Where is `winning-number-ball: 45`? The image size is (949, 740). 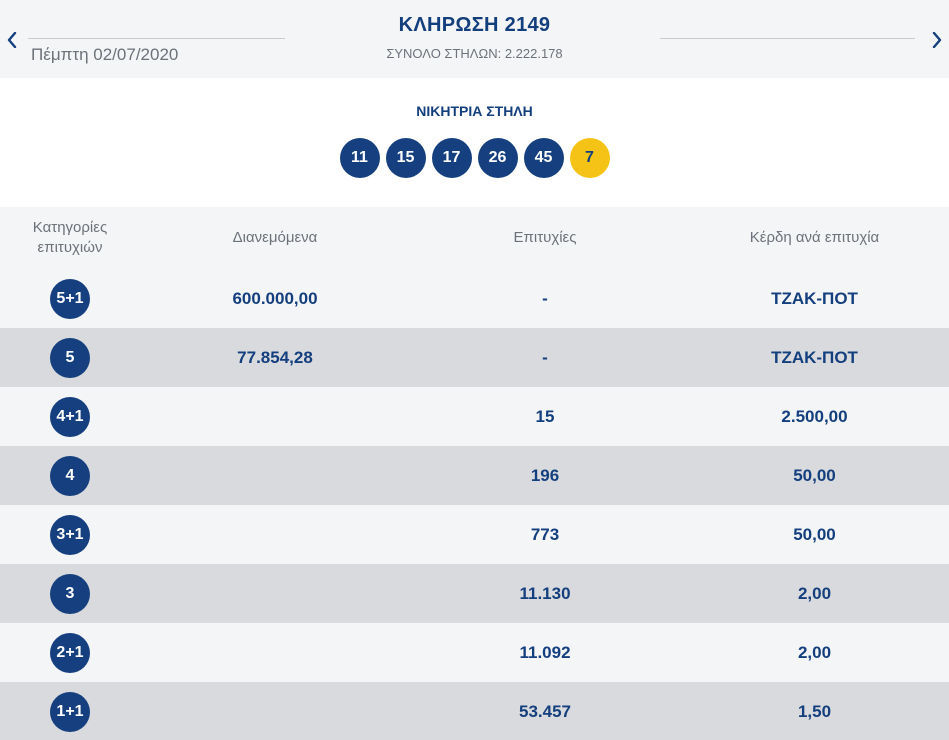
winning-number-ball: 45 is located at coordinates (543, 158).